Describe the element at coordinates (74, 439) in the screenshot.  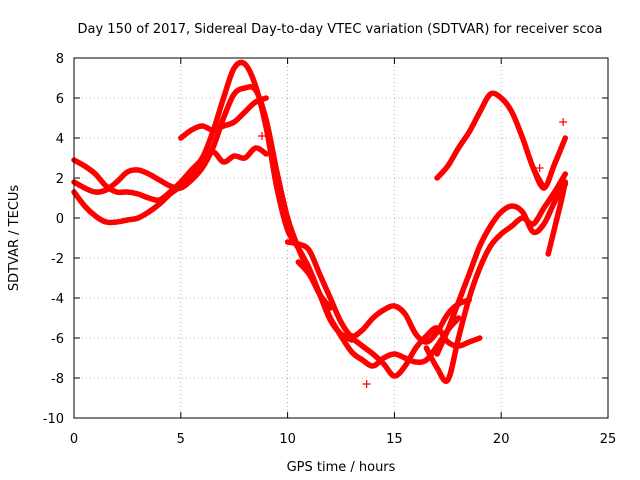
I see `x-tick-label: 0` at that location.